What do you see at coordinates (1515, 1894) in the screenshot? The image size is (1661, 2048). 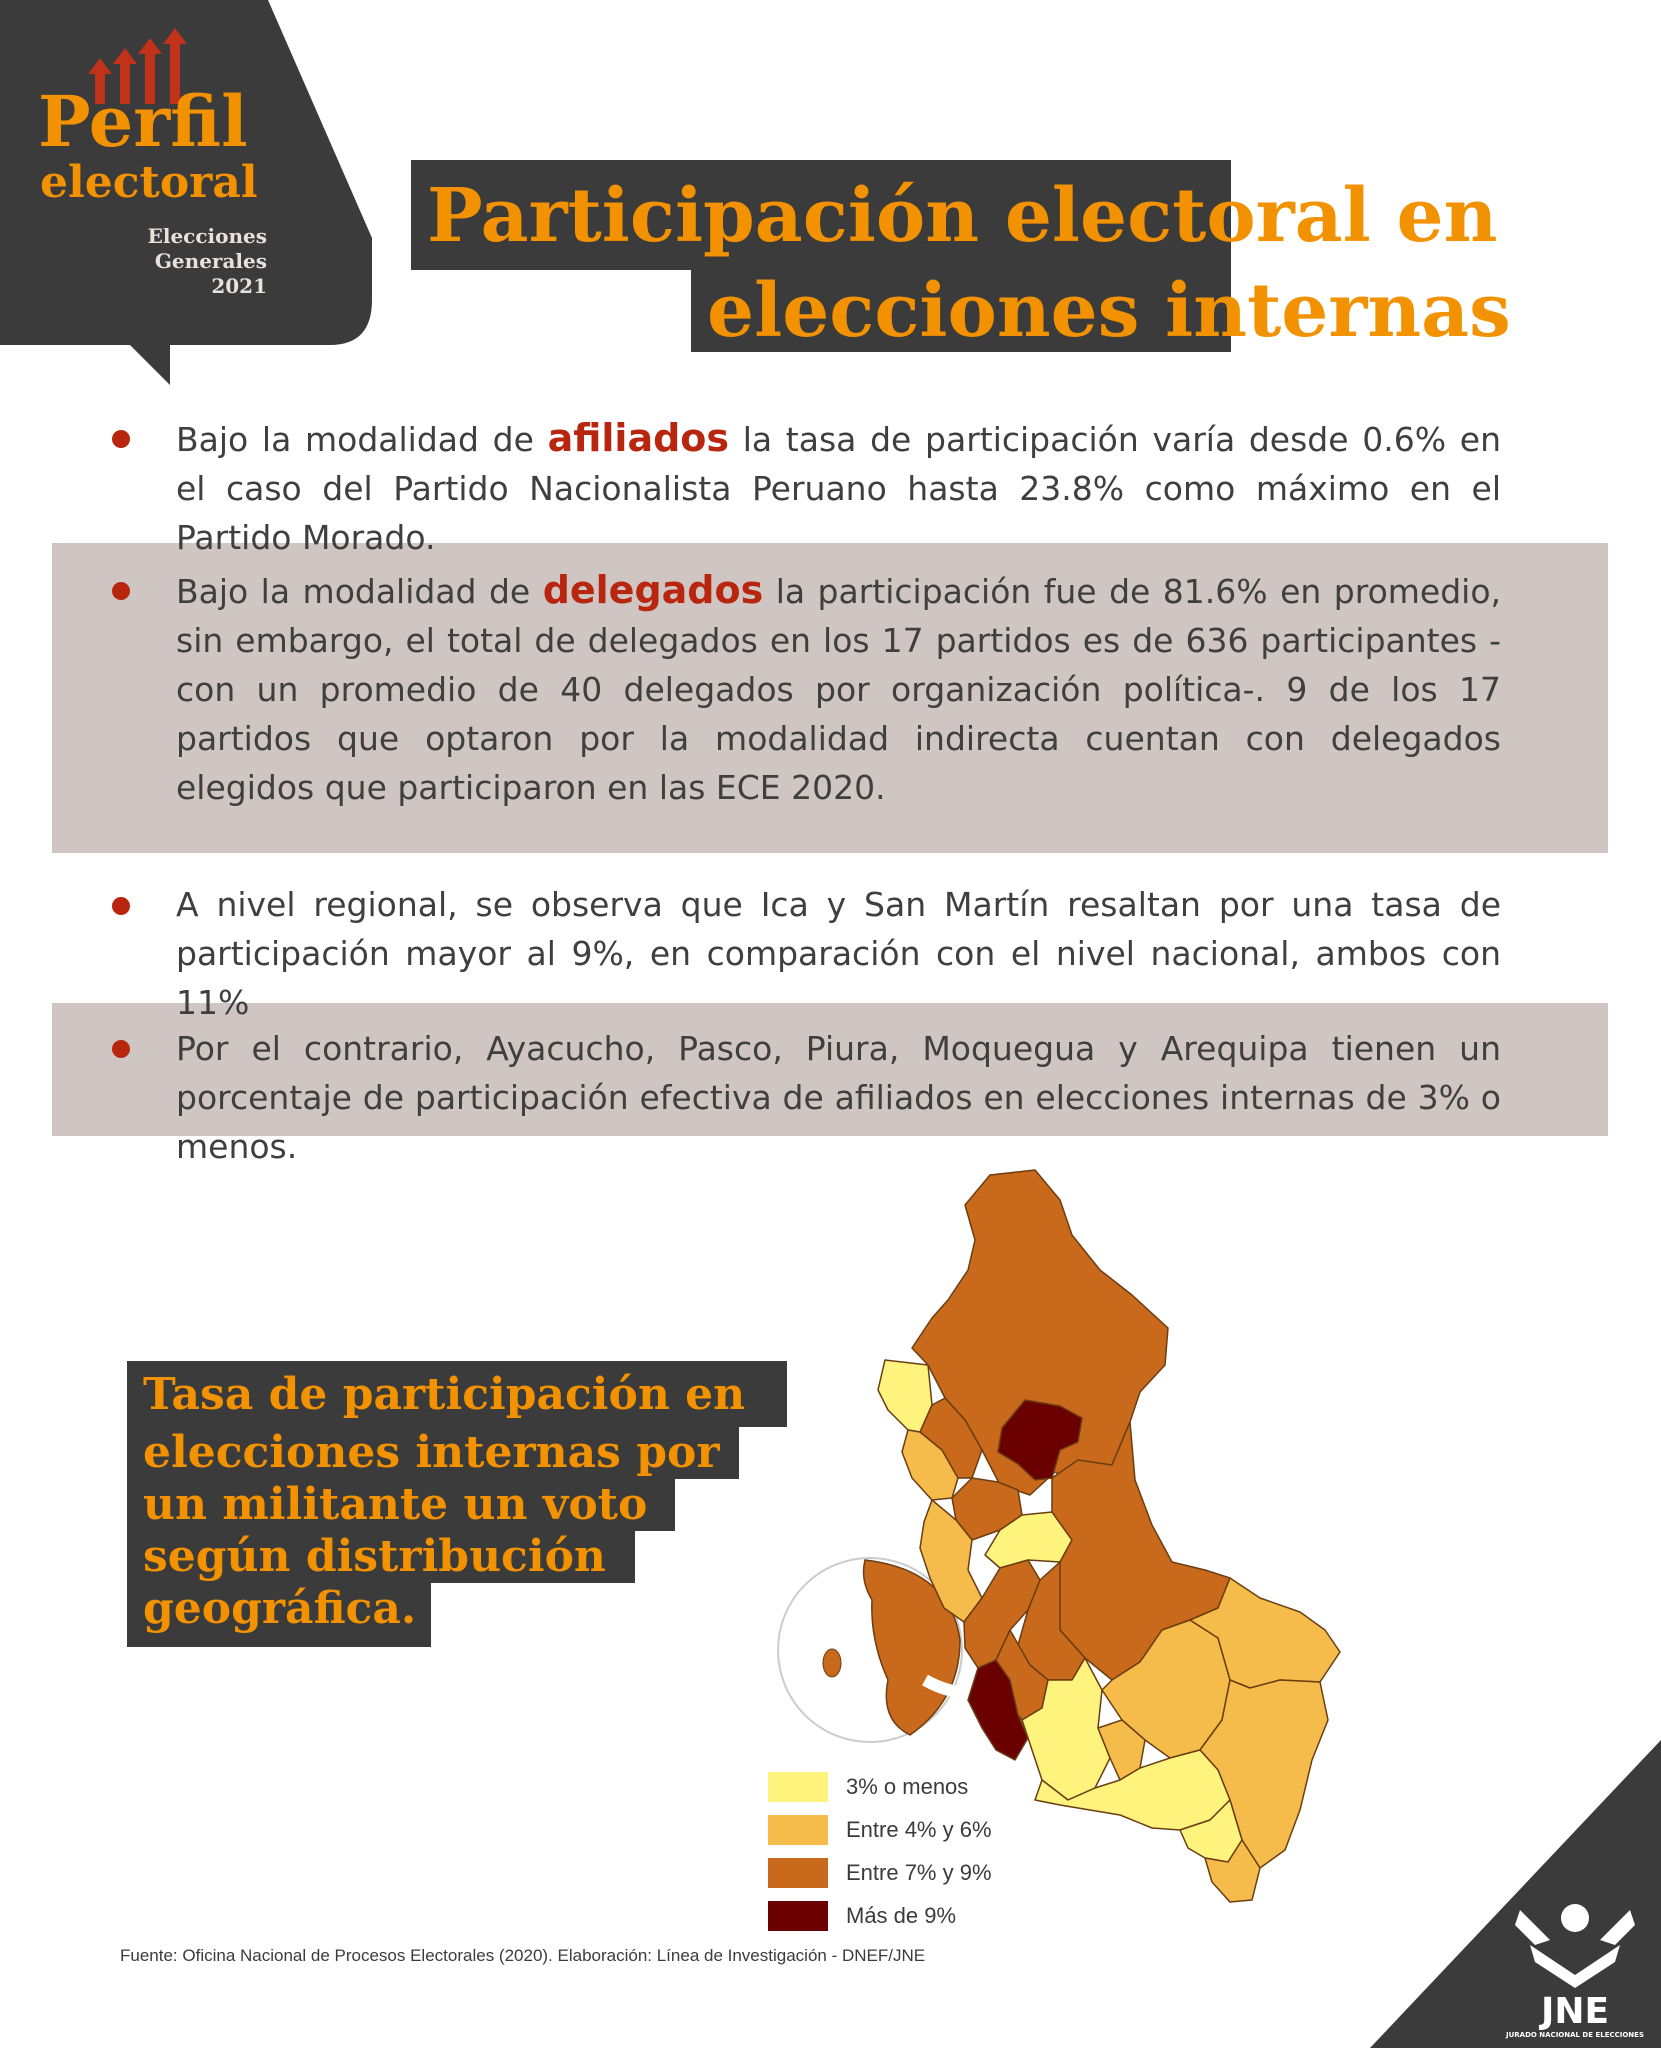 I see `logo-corner` at bounding box center [1515, 1894].